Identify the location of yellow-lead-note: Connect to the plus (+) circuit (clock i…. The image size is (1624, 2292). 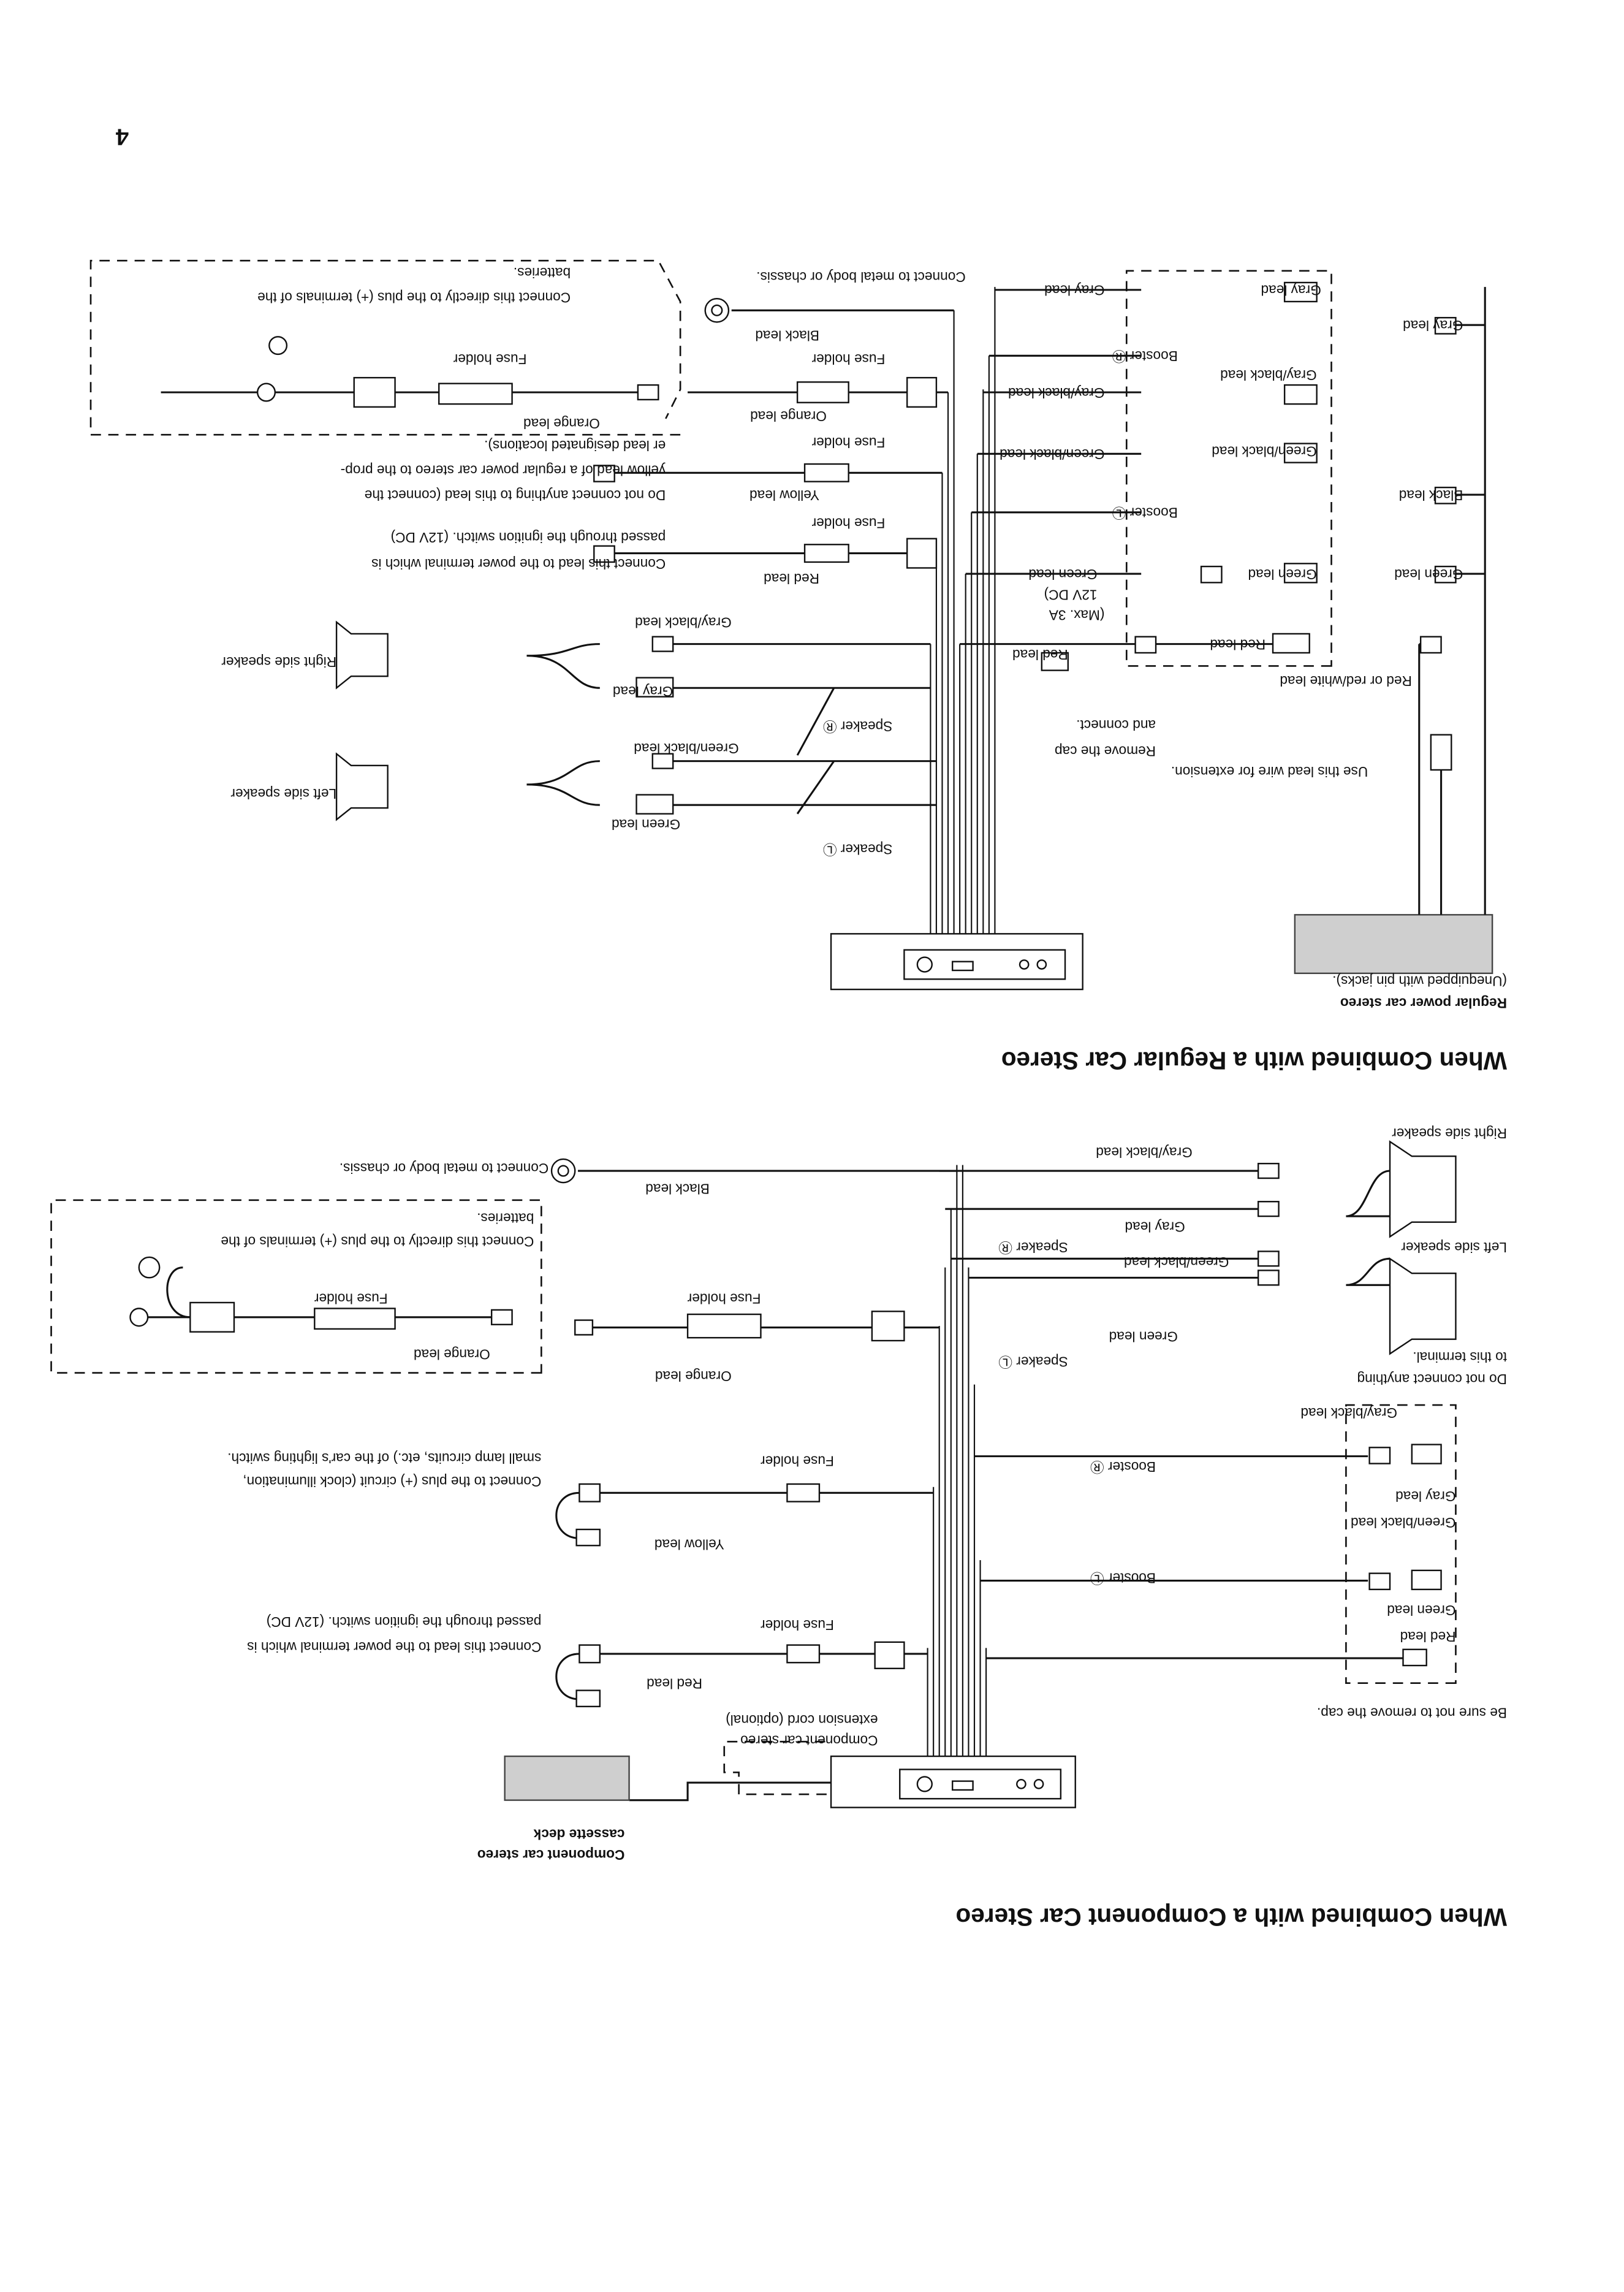
(392, 1482).